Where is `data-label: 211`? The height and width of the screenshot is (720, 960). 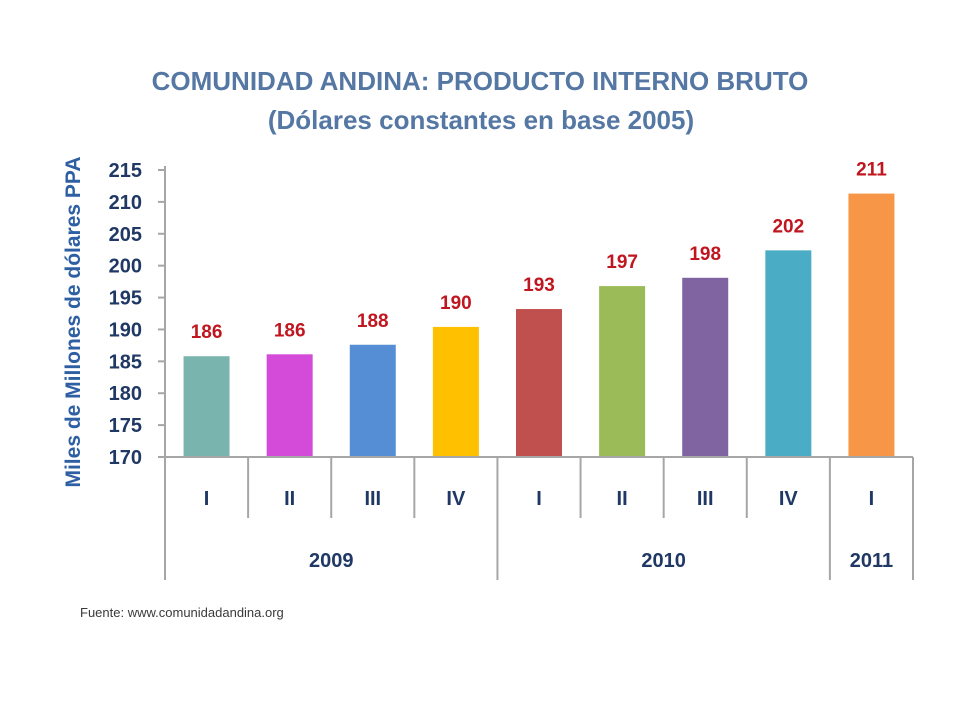
data-label: 211 is located at coordinates (871, 170).